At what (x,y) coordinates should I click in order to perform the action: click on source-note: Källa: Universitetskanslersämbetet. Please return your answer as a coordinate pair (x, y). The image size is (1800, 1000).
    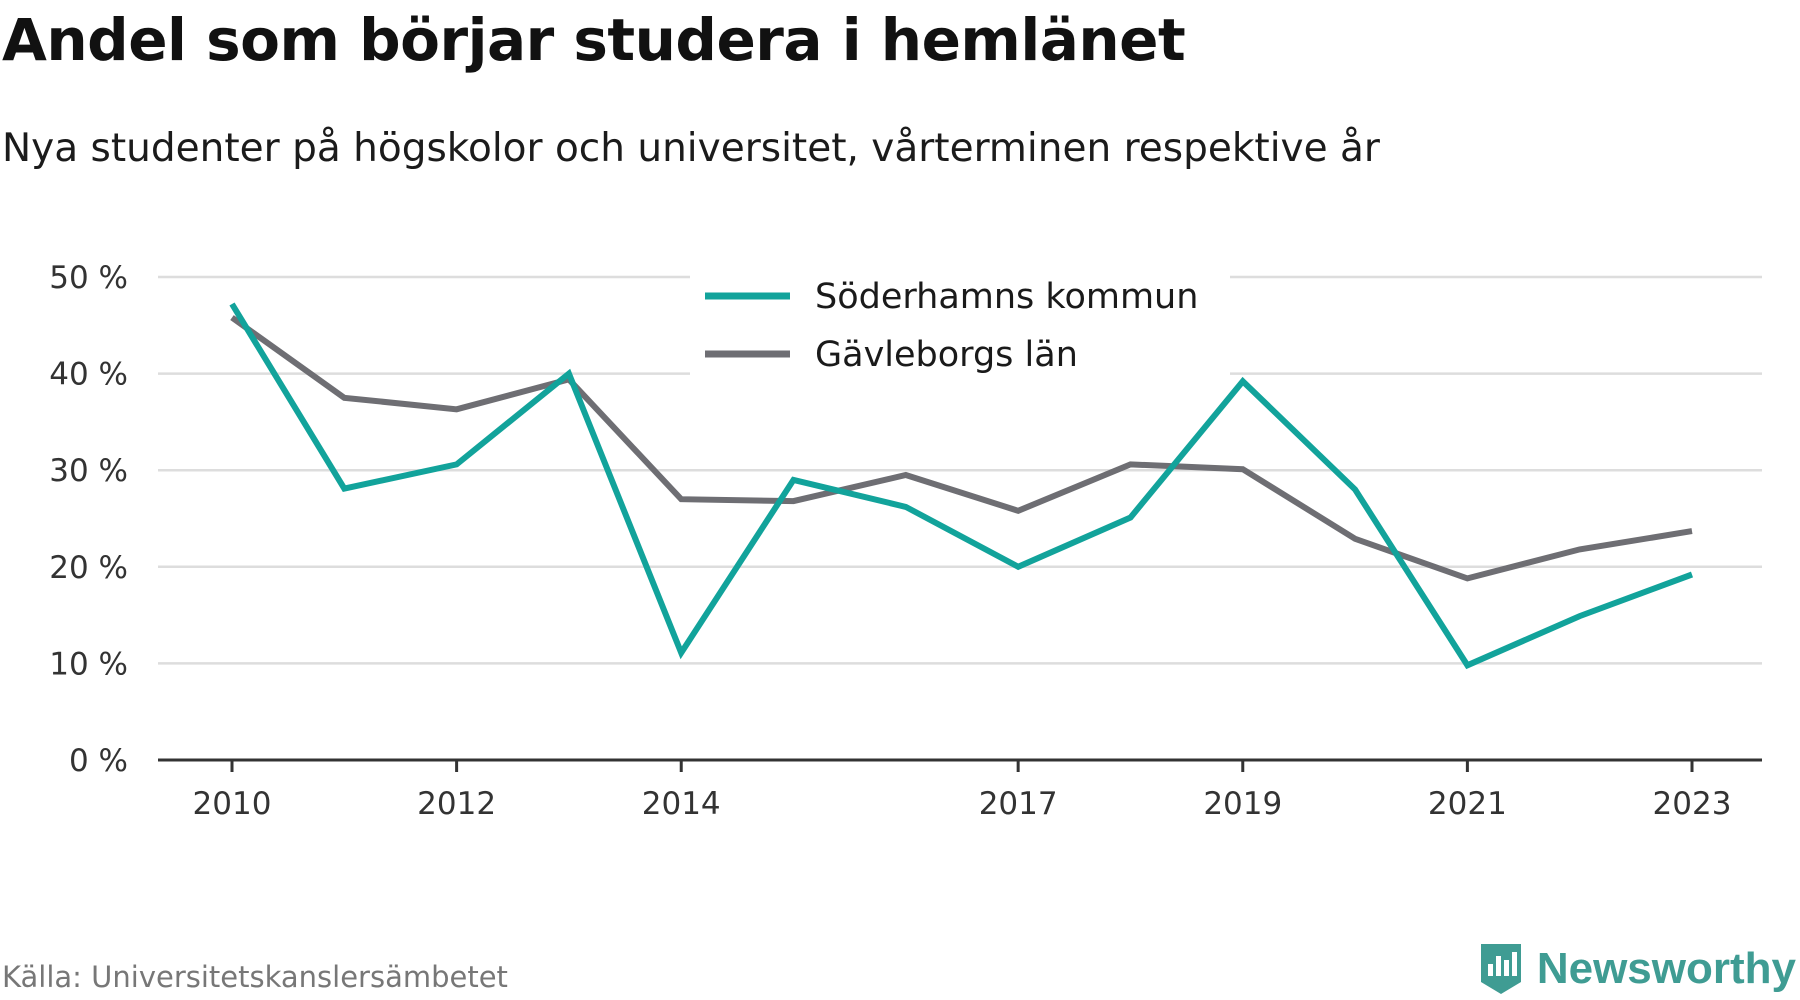
    Looking at the image, I should click on (255, 977).